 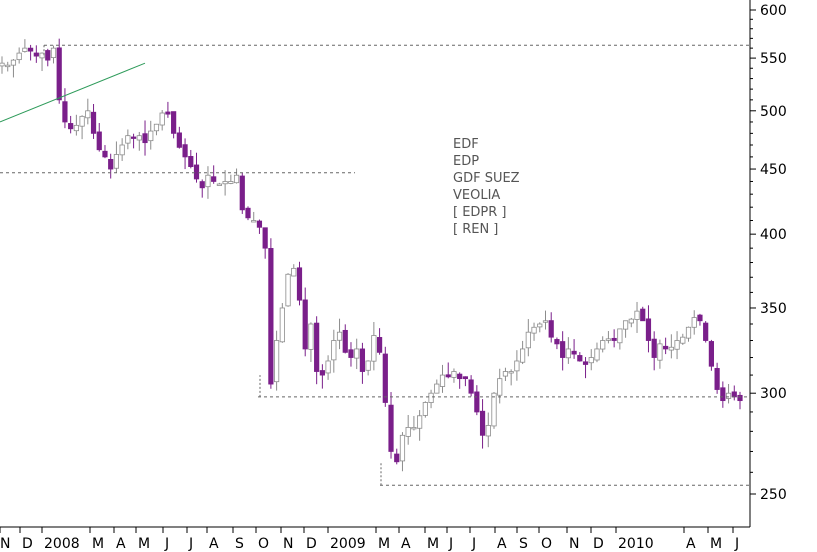 What do you see at coordinates (773, 59) in the screenshot?
I see `y-tick-label: 550` at bounding box center [773, 59].